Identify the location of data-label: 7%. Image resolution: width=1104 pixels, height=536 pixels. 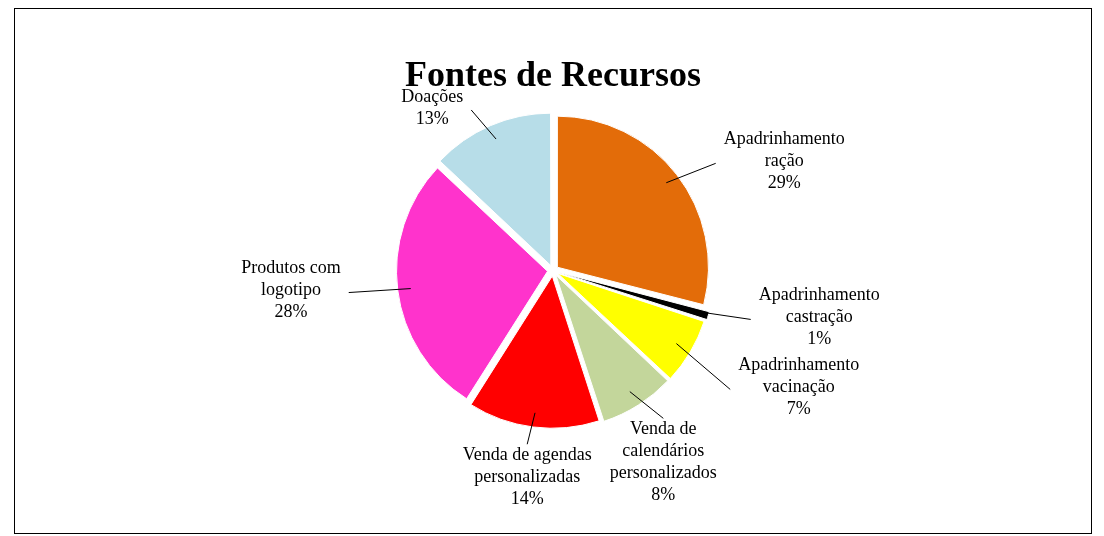
(798, 408).